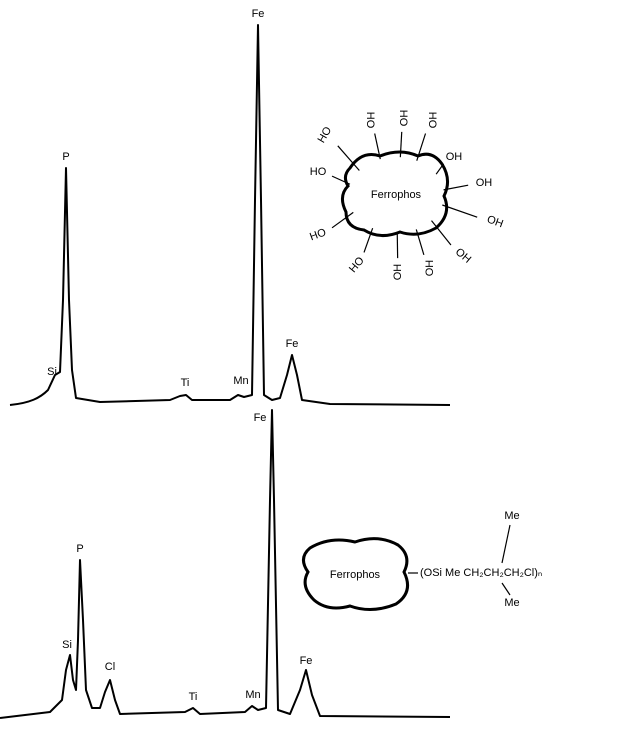  I want to click on peak-label: Cl, so click(110, 667).